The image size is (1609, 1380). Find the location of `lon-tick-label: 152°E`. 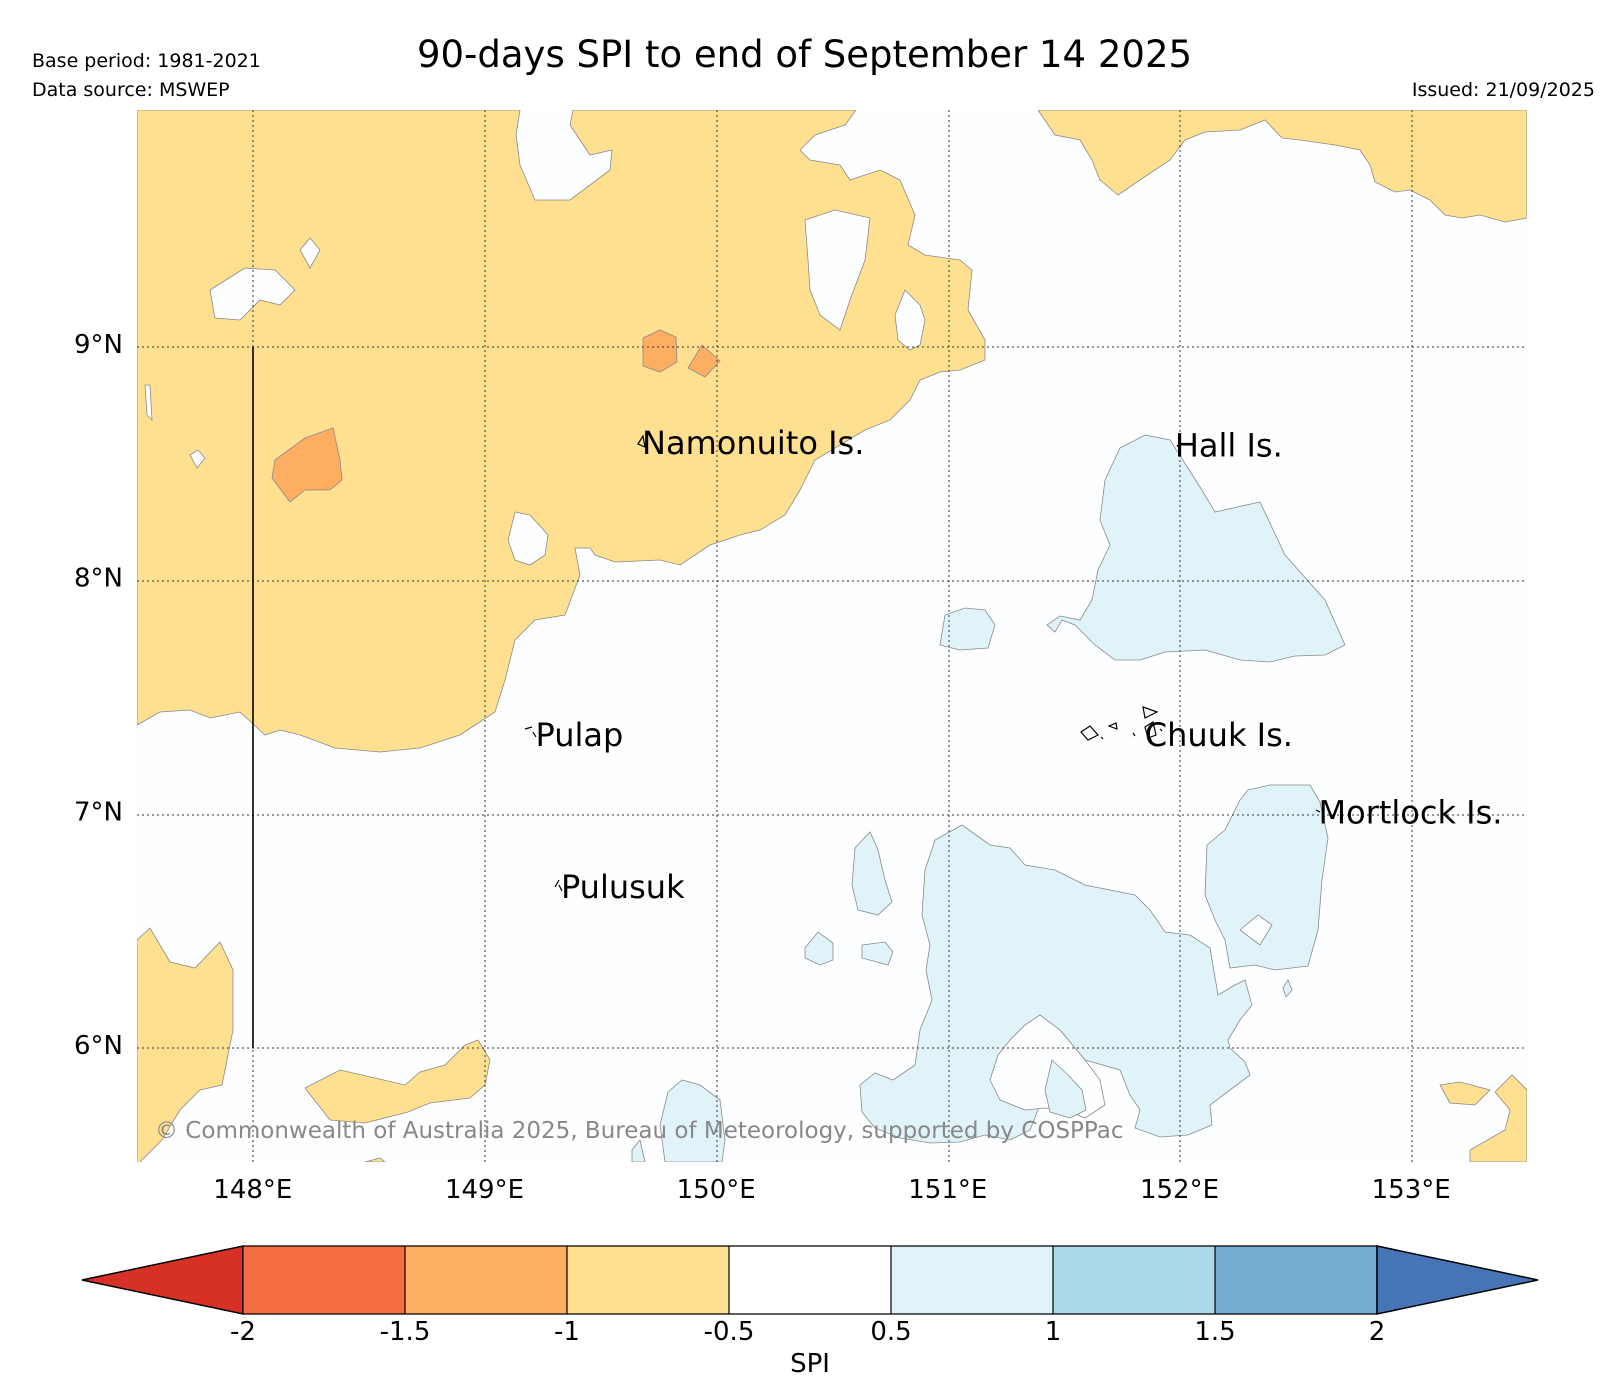

lon-tick-label: 152°E is located at coordinates (1179, 1190).